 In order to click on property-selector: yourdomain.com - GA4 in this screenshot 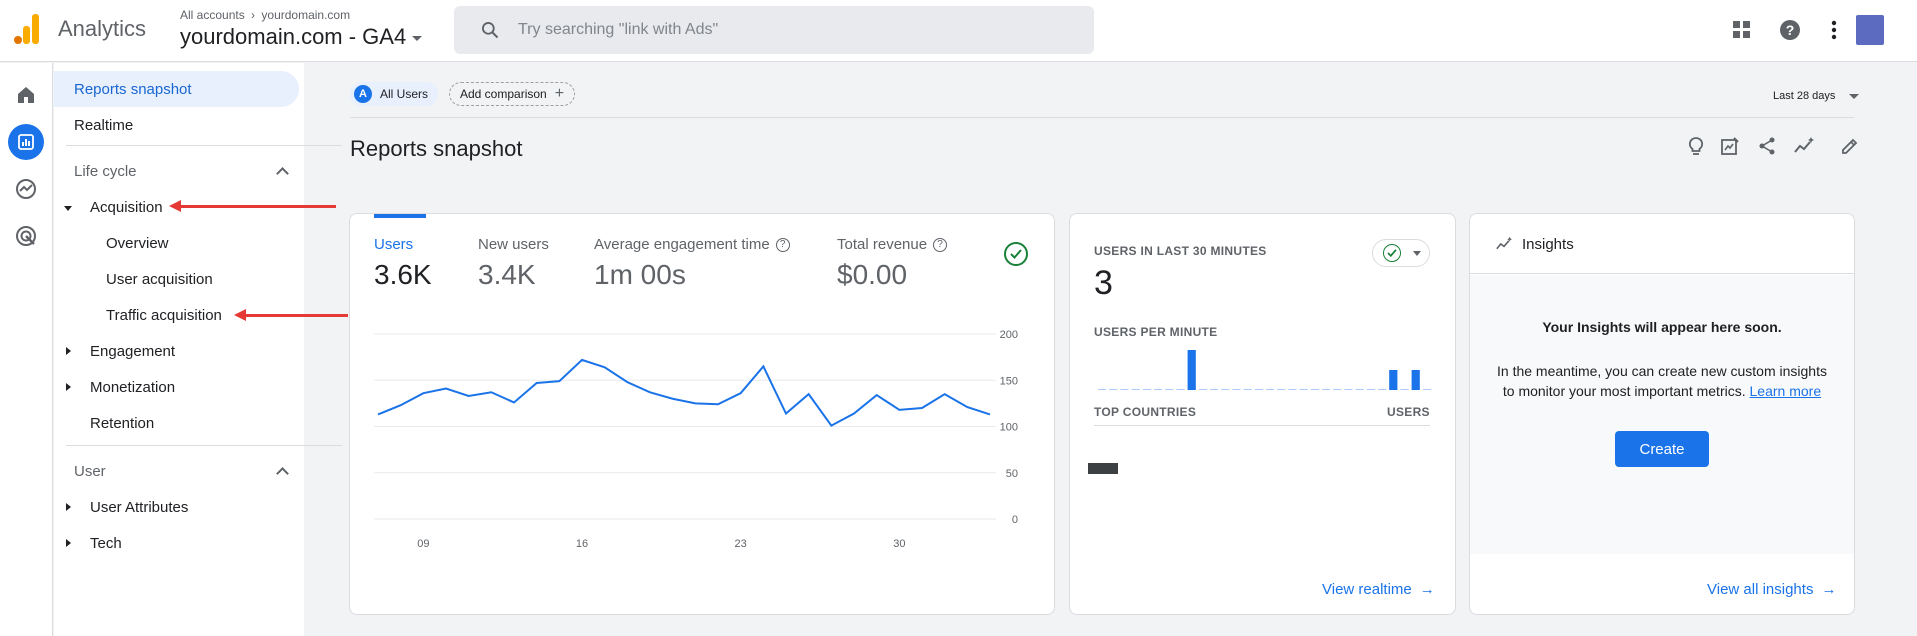, I will do `click(301, 37)`.